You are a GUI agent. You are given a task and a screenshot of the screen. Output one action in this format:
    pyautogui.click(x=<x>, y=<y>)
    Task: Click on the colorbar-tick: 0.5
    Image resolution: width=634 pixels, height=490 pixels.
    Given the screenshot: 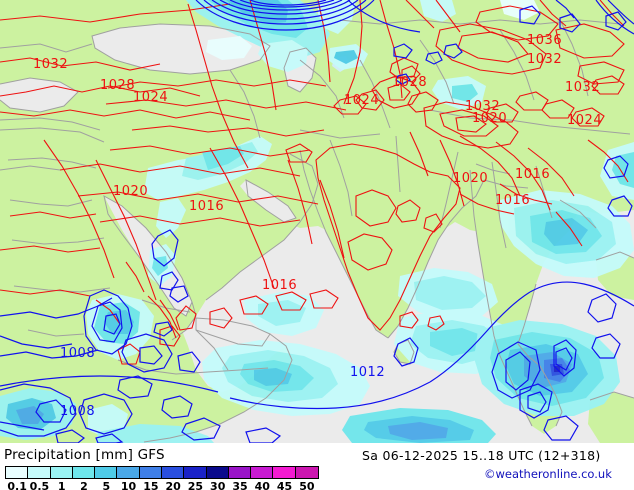 What is the action you would take?
    pyautogui.click(x=39, y=485)
    